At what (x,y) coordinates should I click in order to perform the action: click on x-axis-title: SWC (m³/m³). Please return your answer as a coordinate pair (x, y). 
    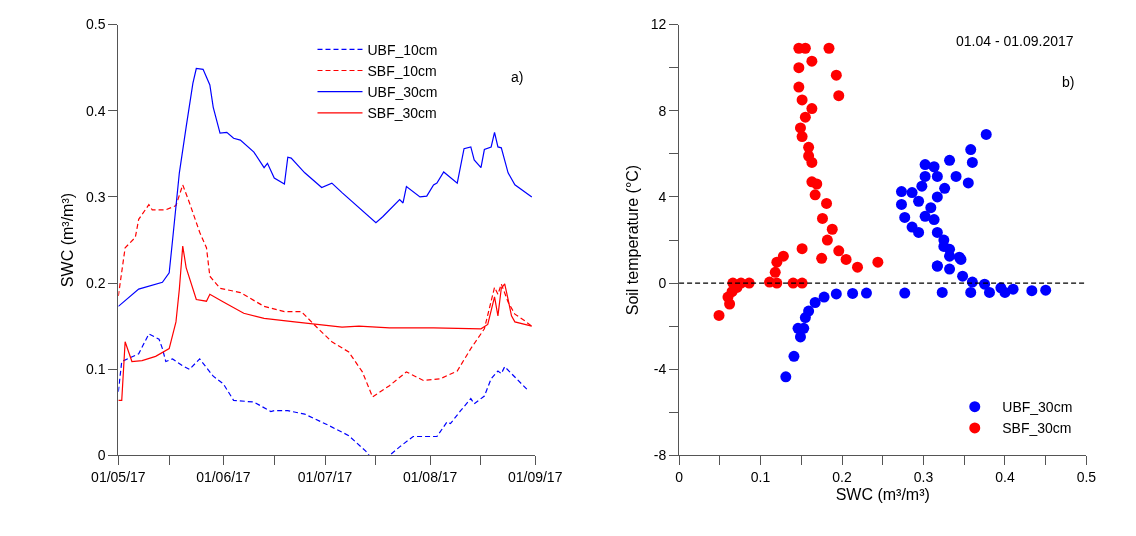
    Looking at the image, I should click on (882, 494).